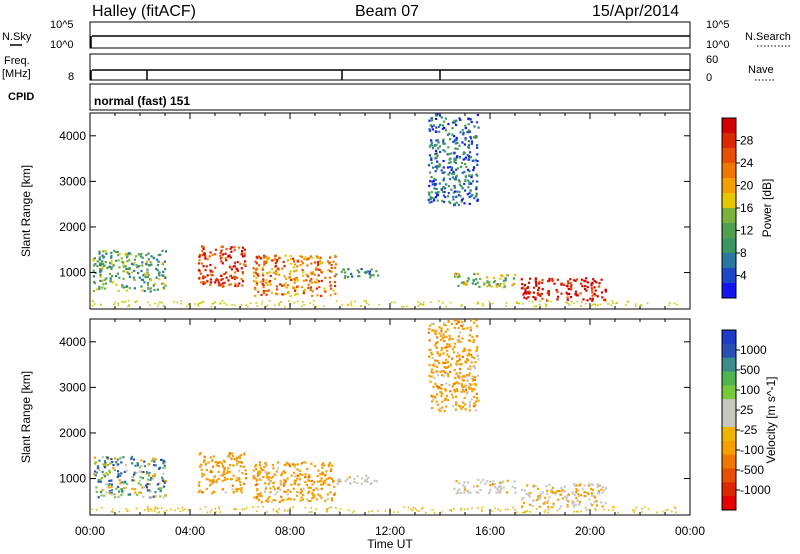 This screenshot has height=554, width=800. Describe the element at coordinates (750, 370) in the screenshot. I see `velocity-colorbar-tick: 500` at that location.